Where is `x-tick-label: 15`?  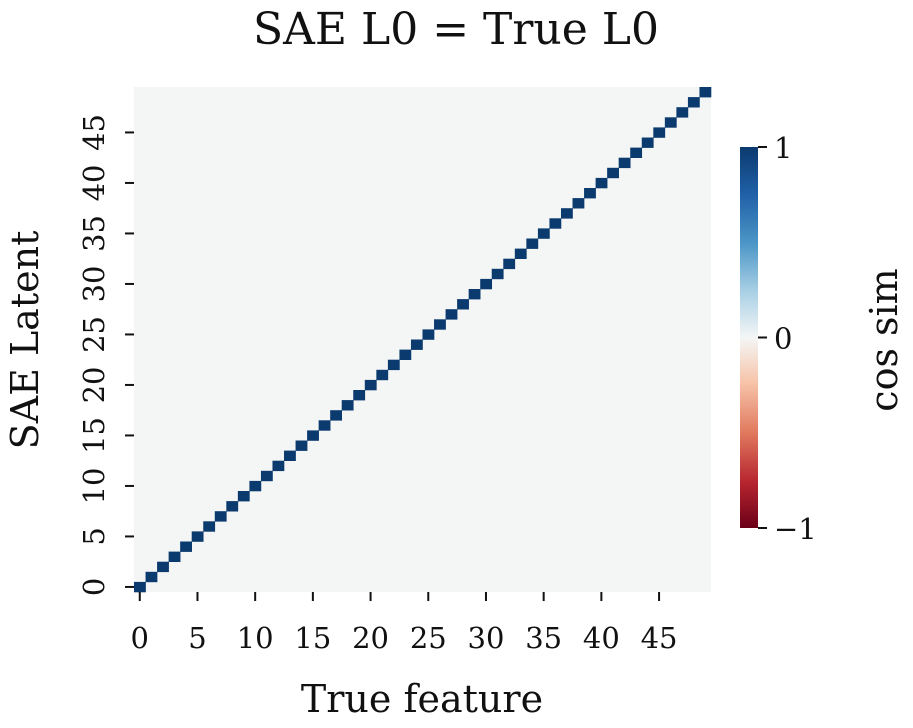
x-tick-label: 15 is located at coordinates (312, 638).